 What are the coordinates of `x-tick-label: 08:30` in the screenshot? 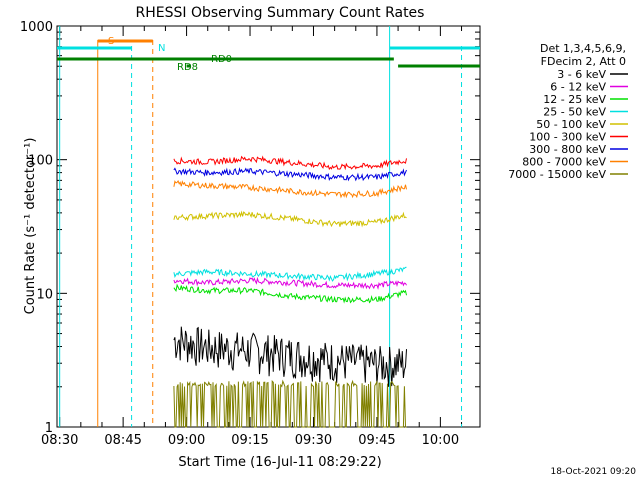 It's located at (59, 440).